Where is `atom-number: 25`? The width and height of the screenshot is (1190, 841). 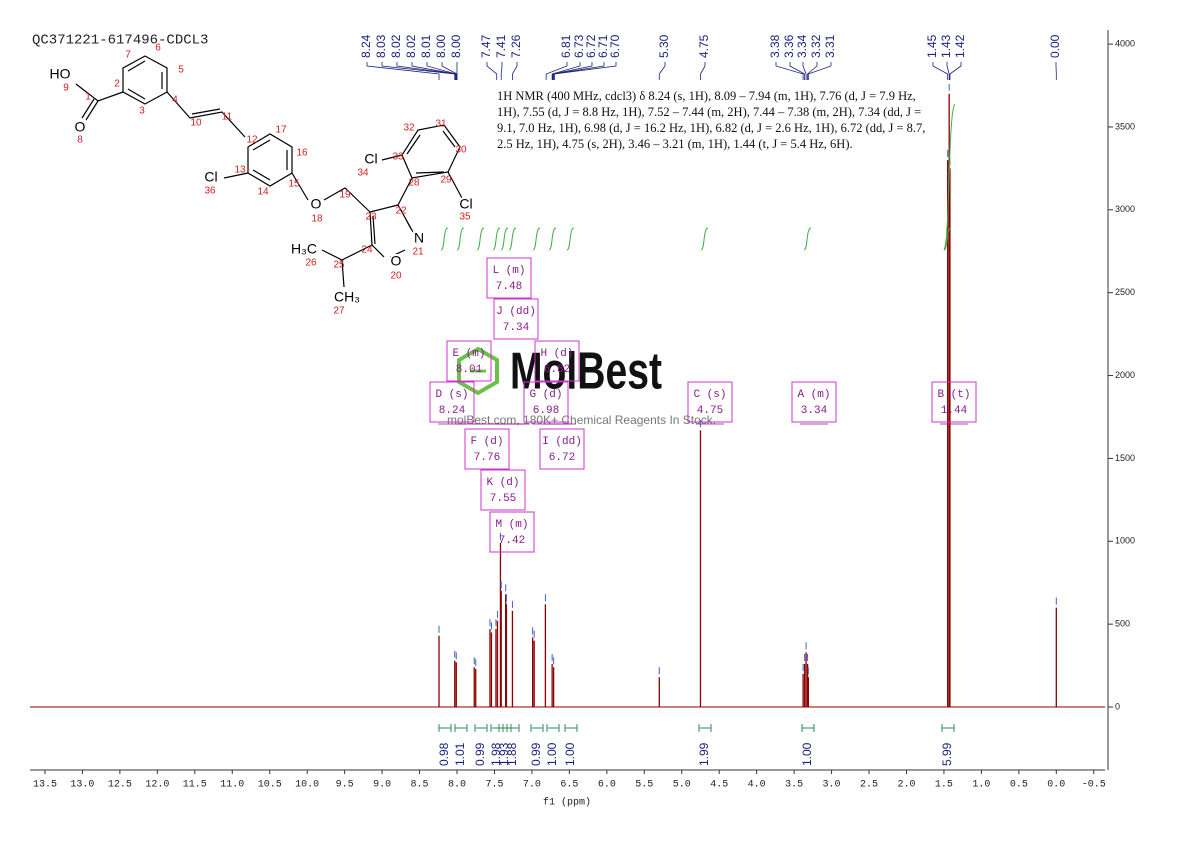
atom-number: 25 is located at coordinates (339, 265).